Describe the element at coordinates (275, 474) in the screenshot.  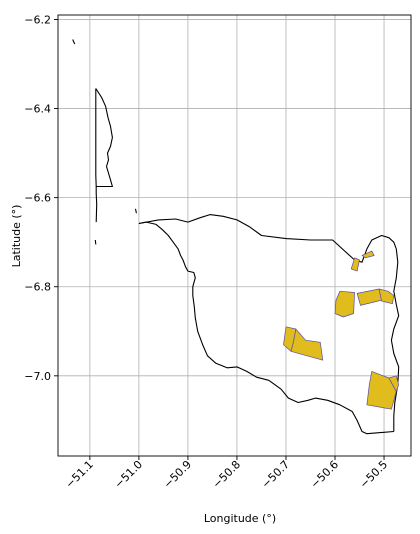
I see `x-tick-label: −50.7` at that location.